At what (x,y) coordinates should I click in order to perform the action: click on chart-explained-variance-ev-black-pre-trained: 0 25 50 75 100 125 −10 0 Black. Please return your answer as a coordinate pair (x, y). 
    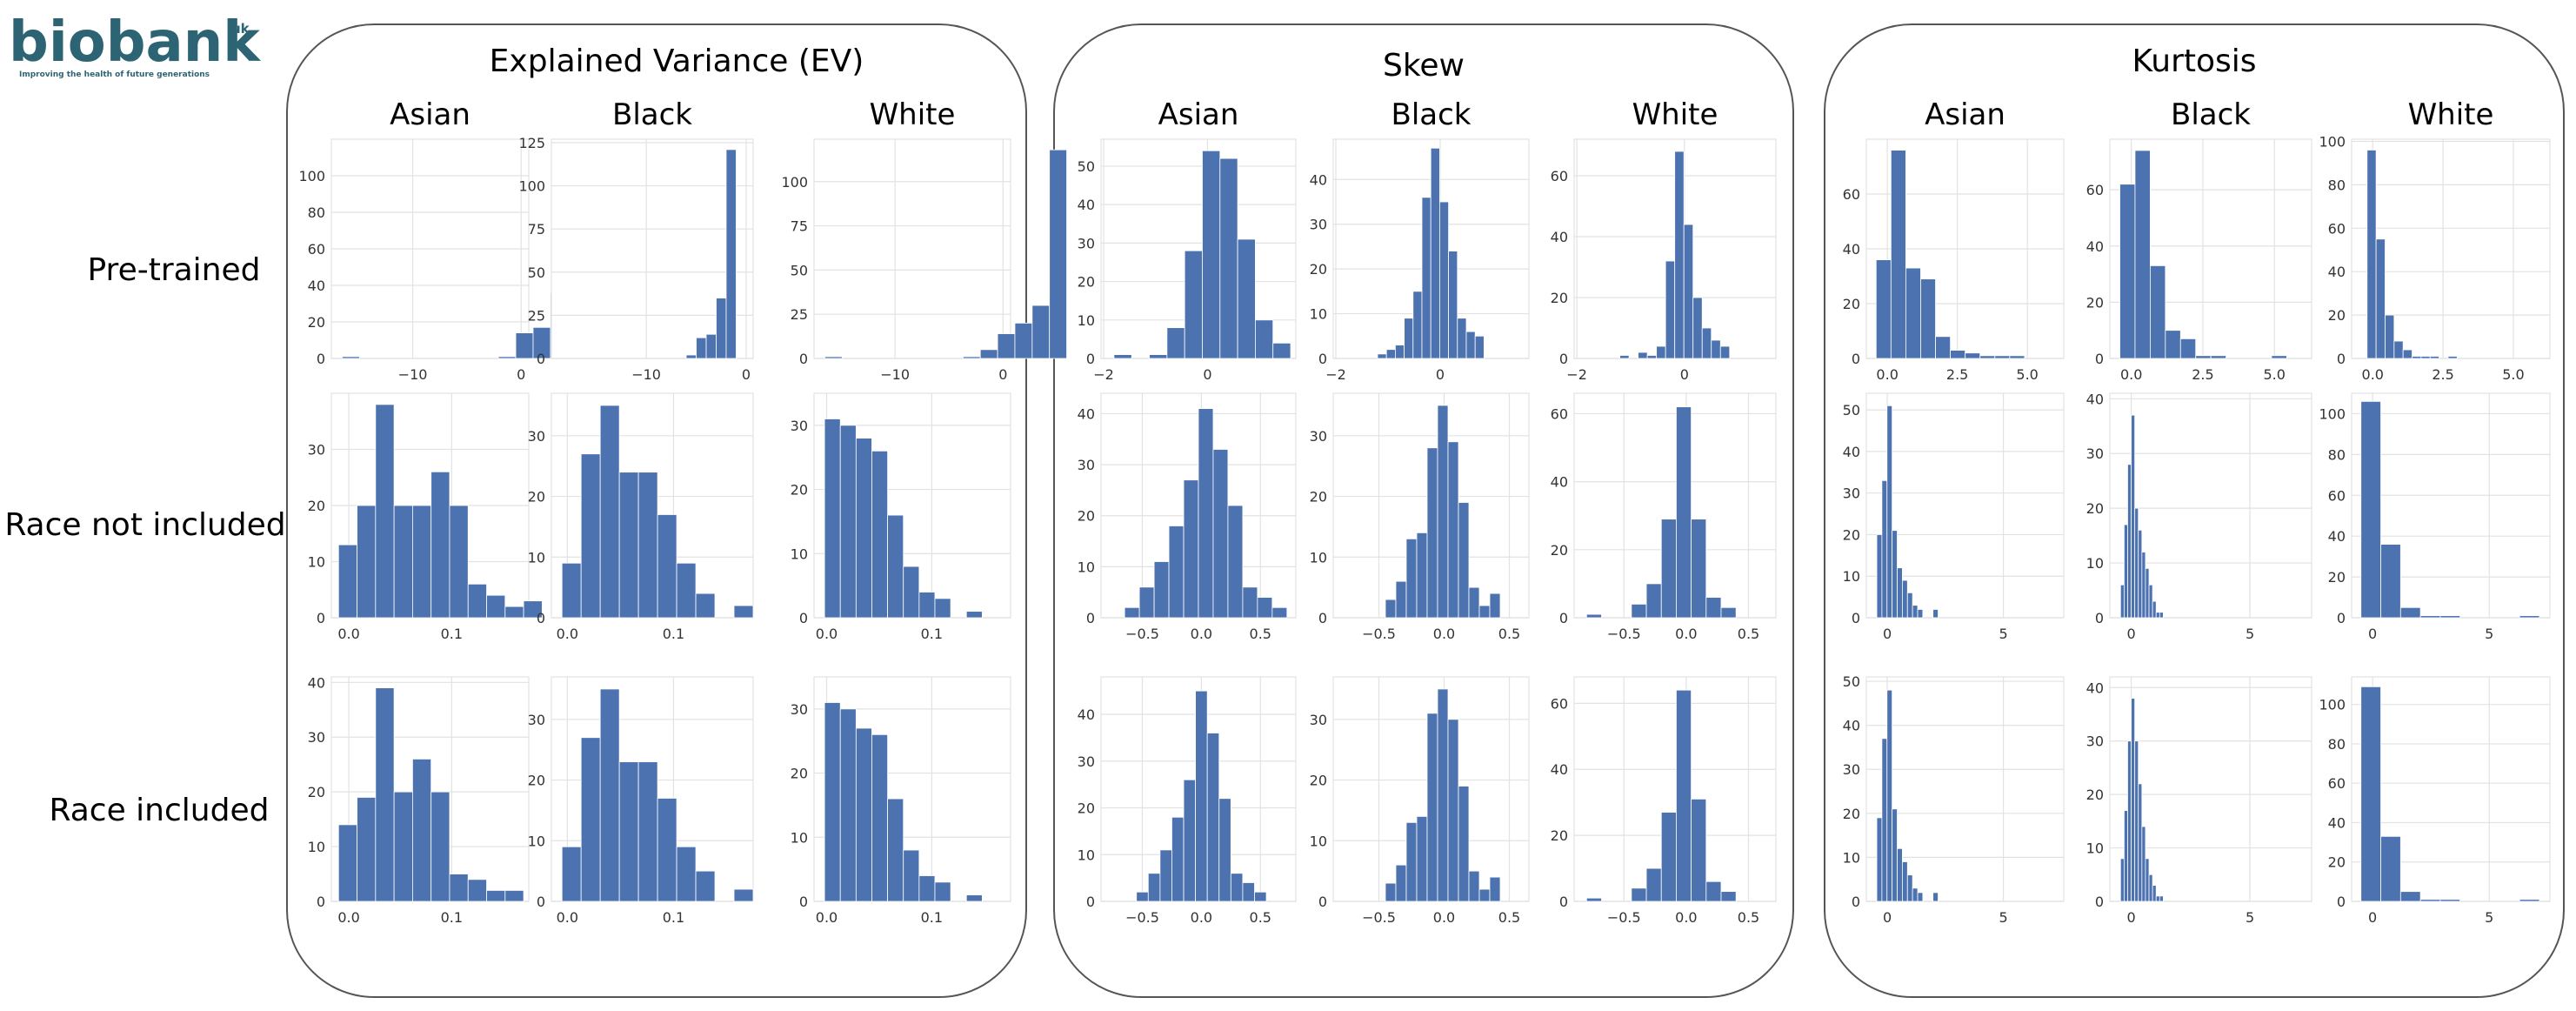
    Looking at the image, I should click on (636, 240).